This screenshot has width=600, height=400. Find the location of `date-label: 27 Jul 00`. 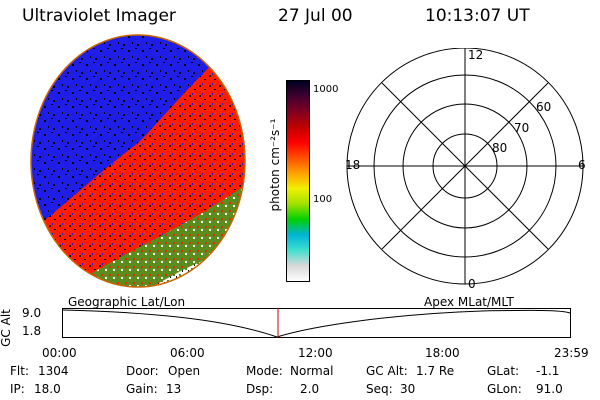

date-label: 27 Jul 00 is located at coordinates (315, 16).